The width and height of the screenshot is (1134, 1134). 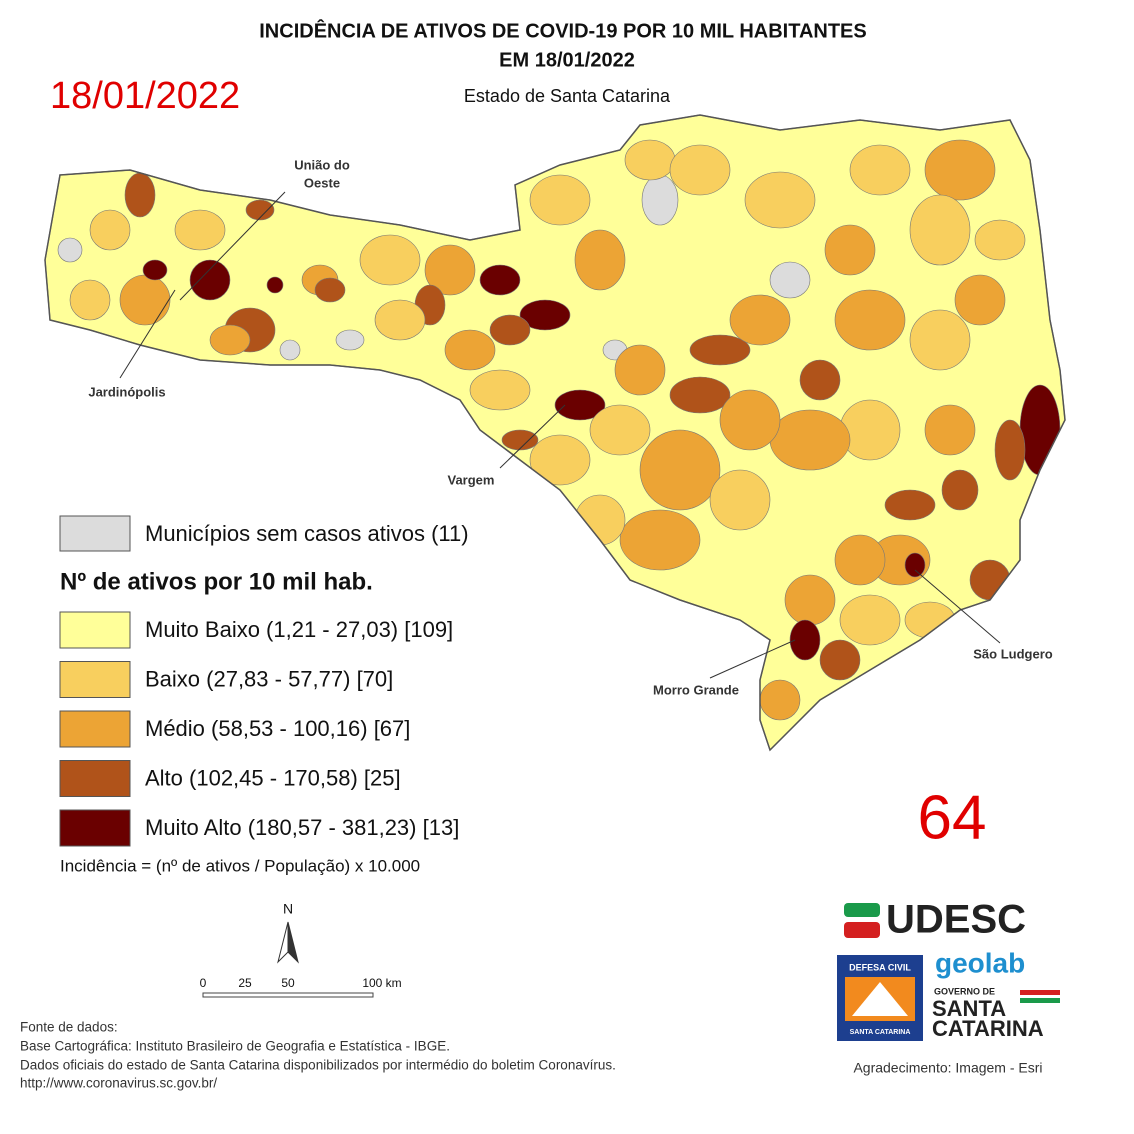 What do you see at coordinates (880, 999) in the screenshot?
I see `defesa-civil-triangle` at bounding box center [880, 999].